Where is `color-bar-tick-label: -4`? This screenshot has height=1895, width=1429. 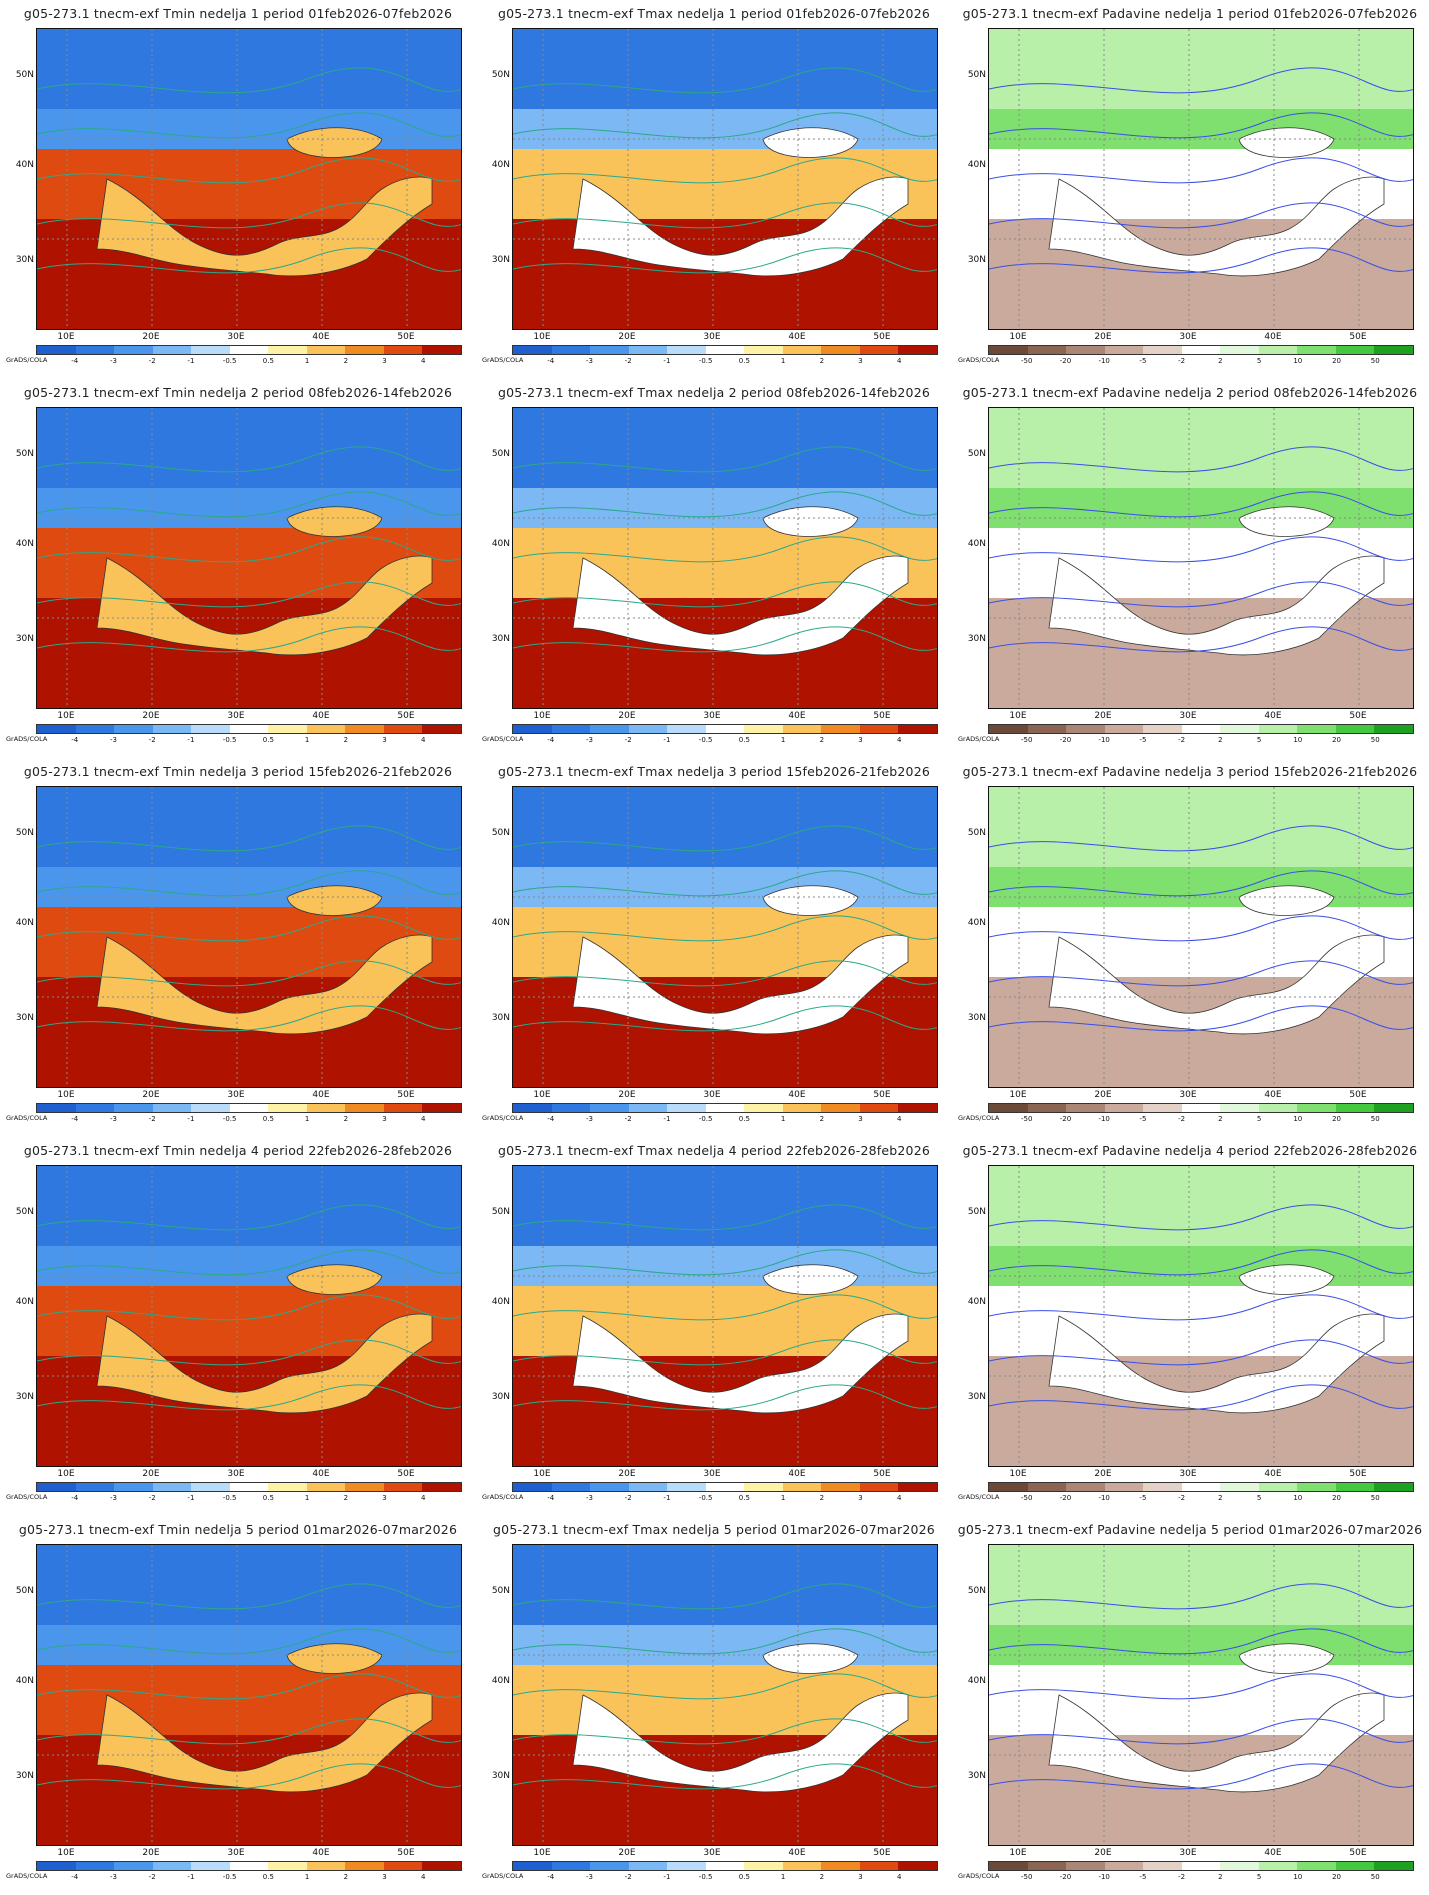 color-bar-tick-label: -4 is located at coordinates (75, 361).